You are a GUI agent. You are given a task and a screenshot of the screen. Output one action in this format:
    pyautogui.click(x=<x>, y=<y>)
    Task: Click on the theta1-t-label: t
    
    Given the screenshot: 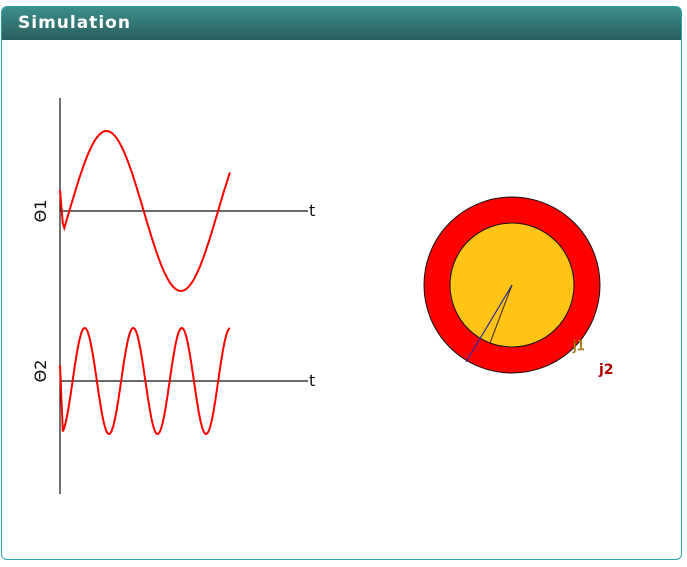 What is the action you would take?
    pyautogui.click(x=312, y=210)
    